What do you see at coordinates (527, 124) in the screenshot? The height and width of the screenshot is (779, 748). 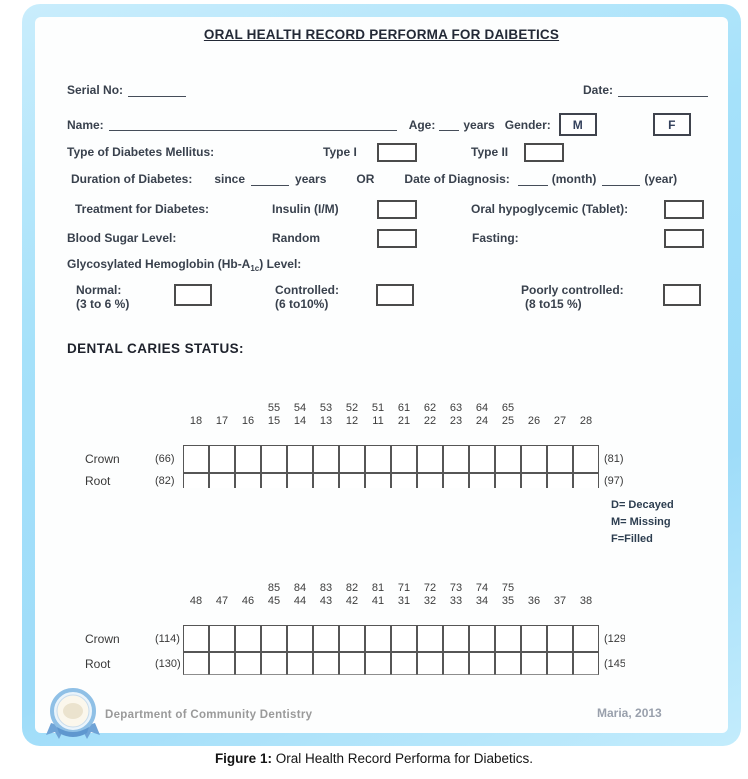 I see `gender-label: Gender:` at bounding box center [527, 124].